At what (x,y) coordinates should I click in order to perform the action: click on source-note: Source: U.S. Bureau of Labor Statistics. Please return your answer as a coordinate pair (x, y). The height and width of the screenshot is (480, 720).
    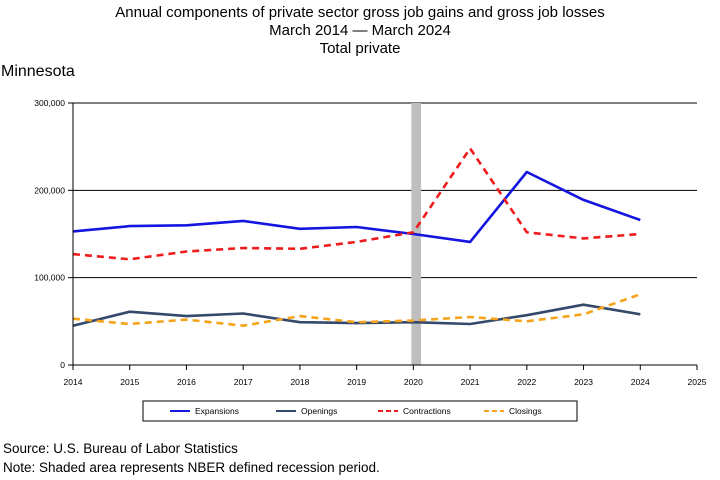
    Looking at the image, I should click on (120, 448).